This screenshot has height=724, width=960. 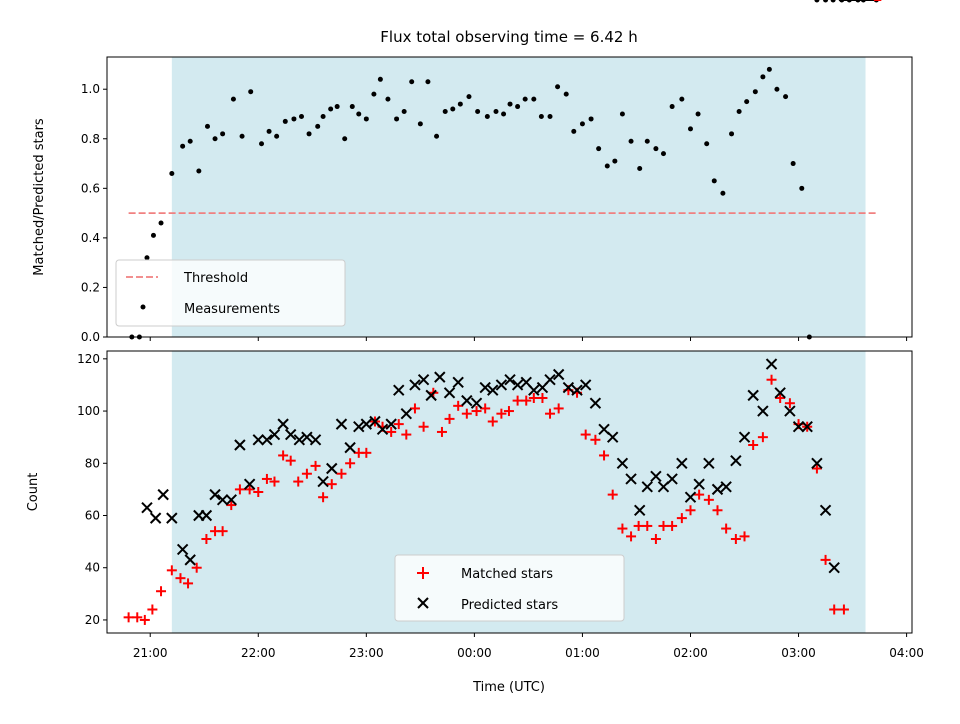 What do you see at coordinates (508, 687) in the screenshot?
I see `x-axis-label: Time (UTC)` at bounding box center [508, 687].